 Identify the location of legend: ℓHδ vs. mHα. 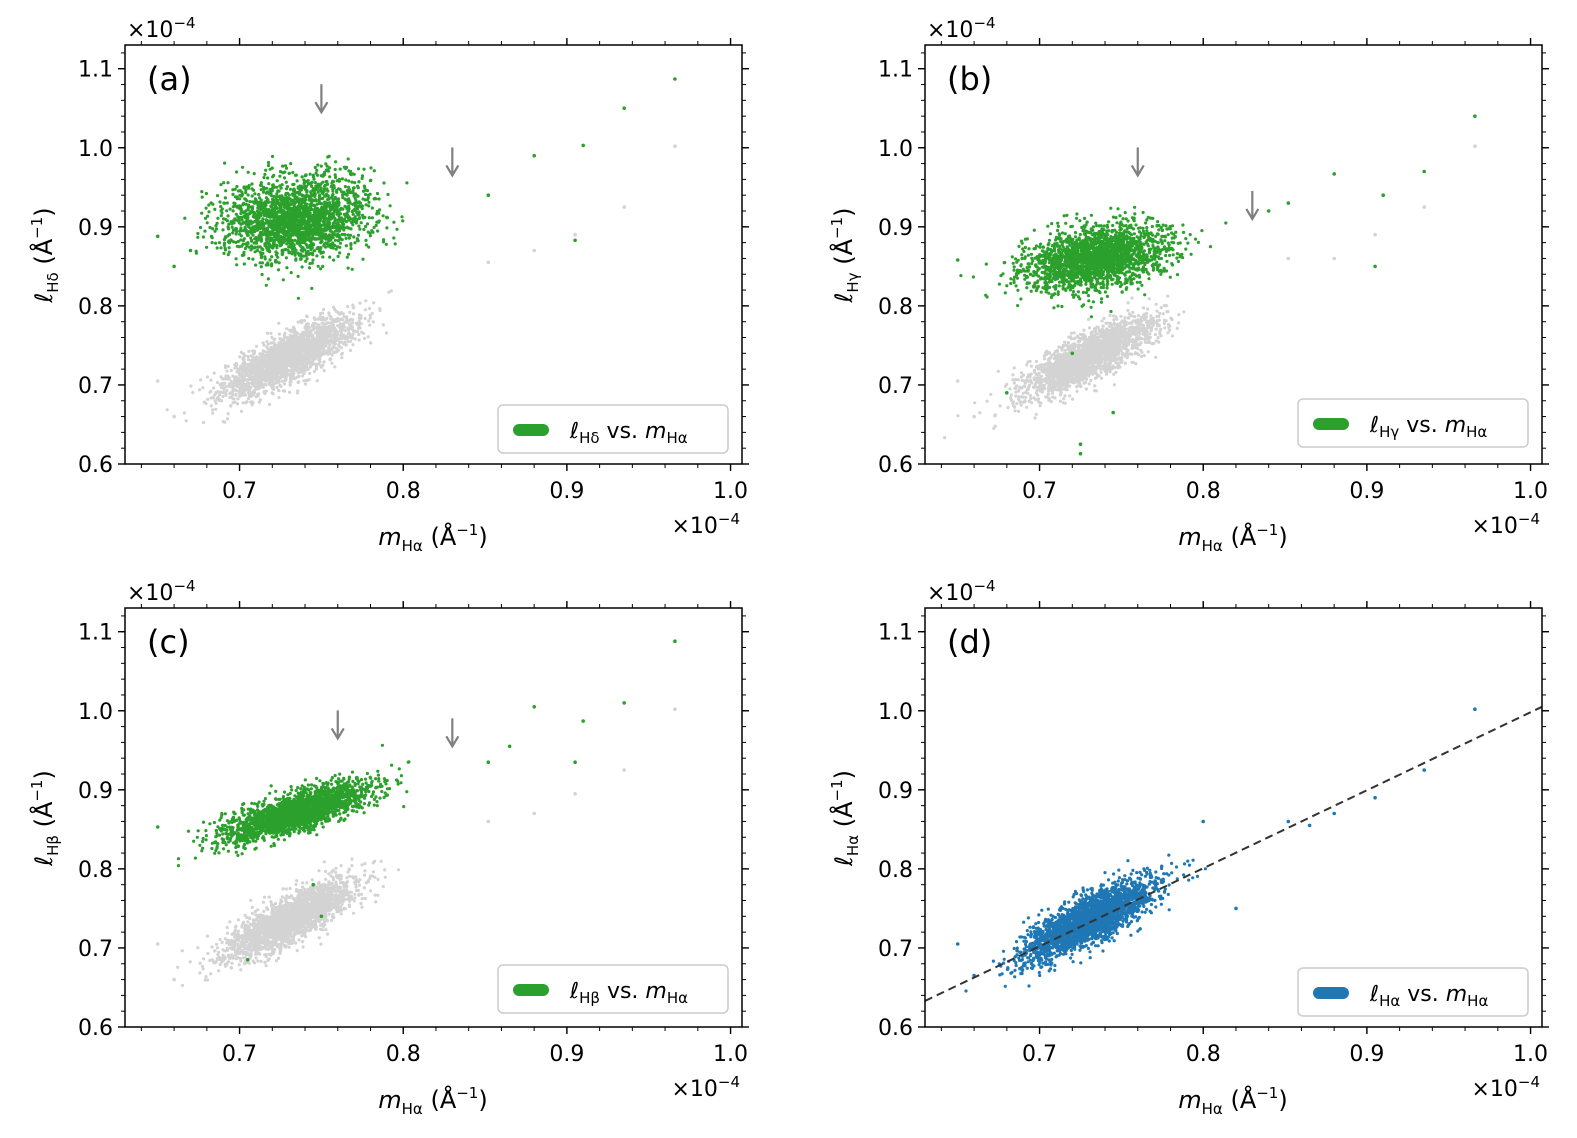
(613, 429).